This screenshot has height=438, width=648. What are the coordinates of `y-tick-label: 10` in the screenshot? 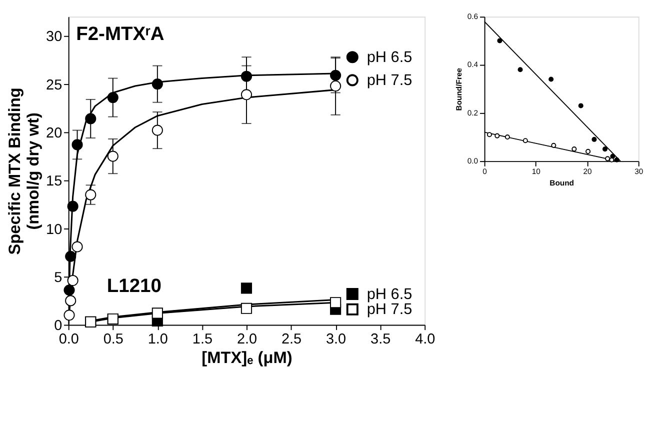 It's located at (54, 230).